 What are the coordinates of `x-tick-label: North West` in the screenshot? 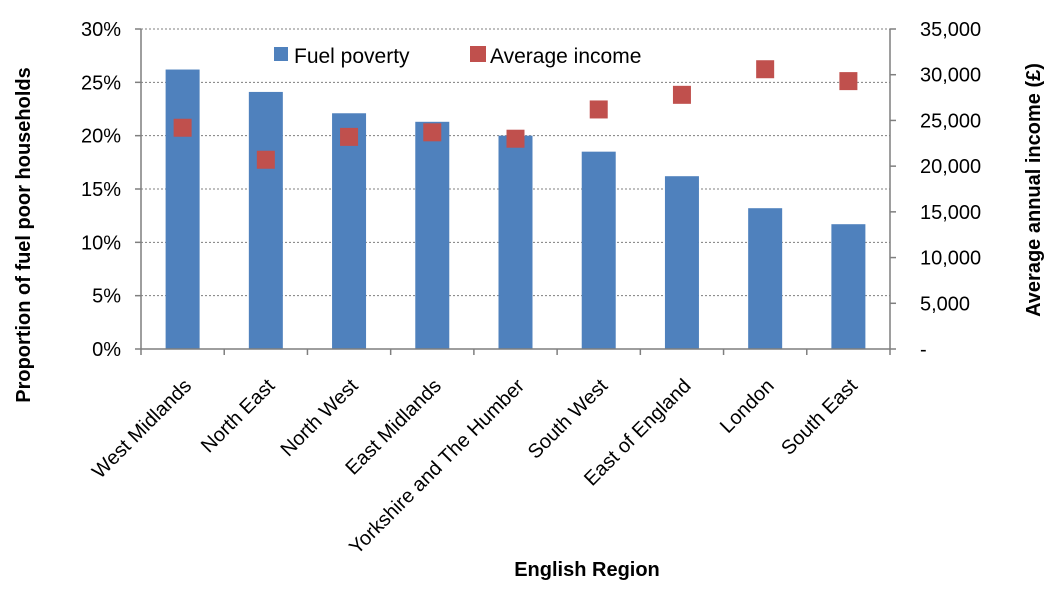 It's located at (320, 418).